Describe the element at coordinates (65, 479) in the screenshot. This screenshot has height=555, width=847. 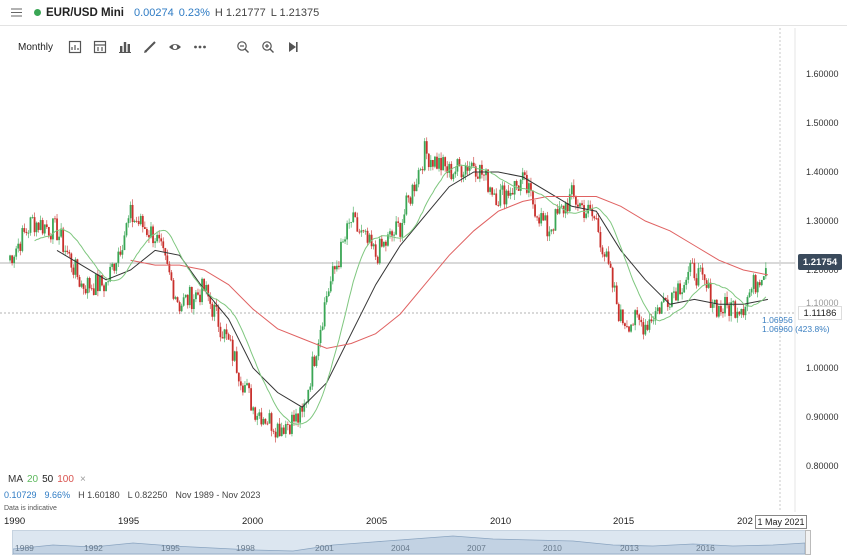
I see `ma-100-label: 100` at that location.